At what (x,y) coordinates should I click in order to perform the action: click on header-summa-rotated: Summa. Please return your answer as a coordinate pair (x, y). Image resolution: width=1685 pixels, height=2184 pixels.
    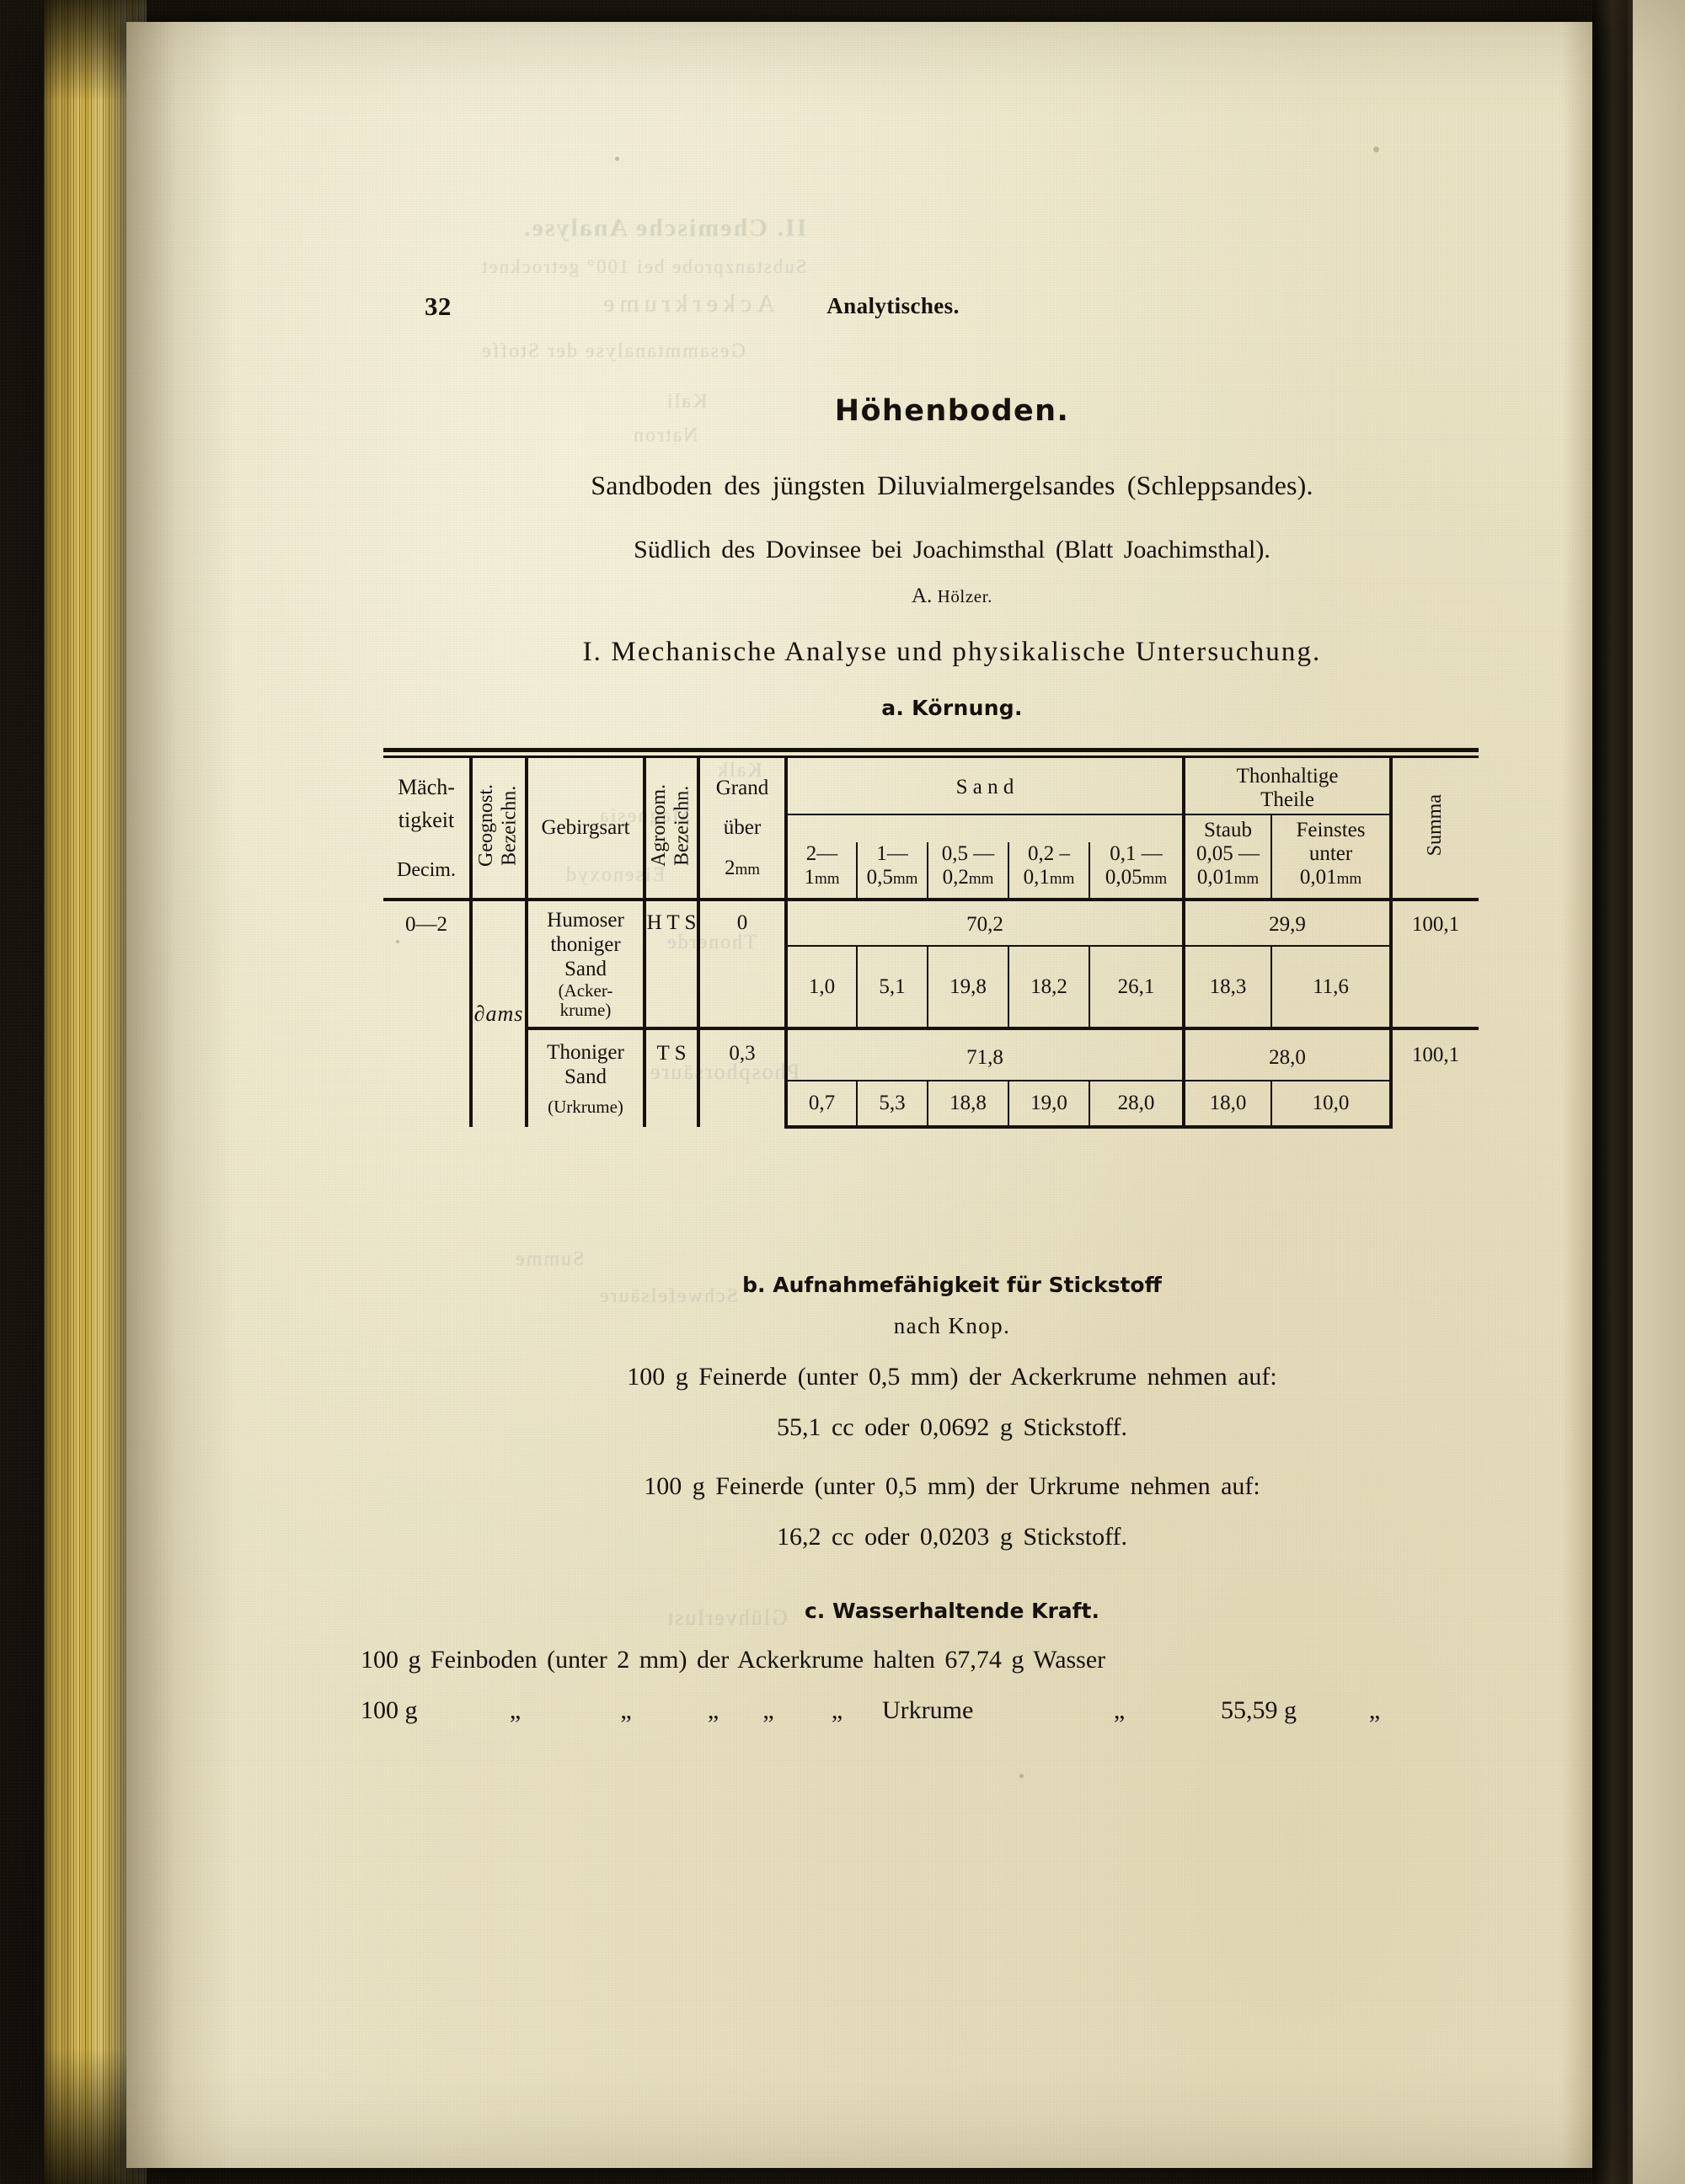
    Looking at the image, I should click on (1435, 825).